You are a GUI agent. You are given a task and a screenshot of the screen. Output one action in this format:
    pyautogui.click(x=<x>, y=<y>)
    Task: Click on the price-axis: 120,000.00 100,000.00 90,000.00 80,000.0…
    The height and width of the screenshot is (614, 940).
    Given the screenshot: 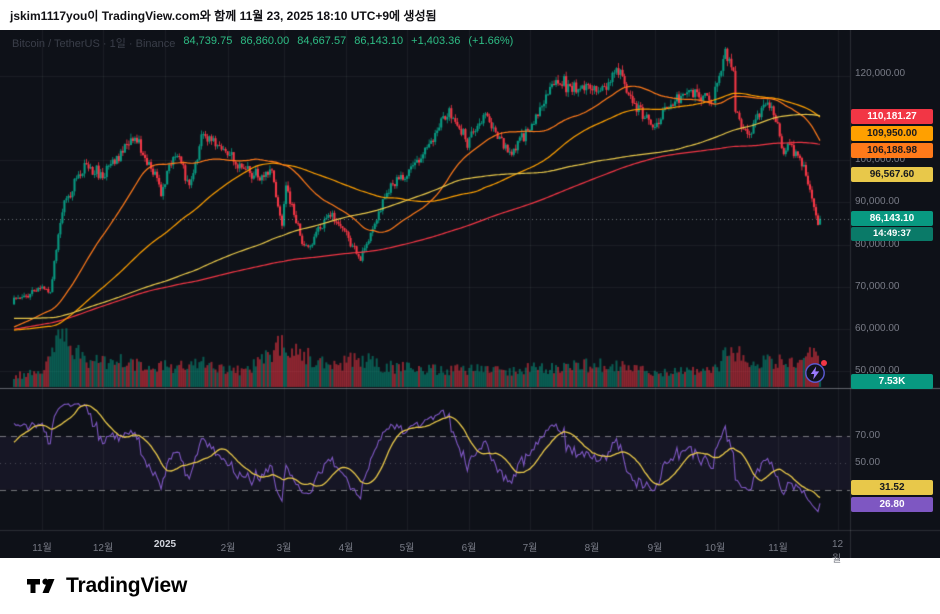 What is the action you would take?
    pyautogui.click(x=895, y=294)
    